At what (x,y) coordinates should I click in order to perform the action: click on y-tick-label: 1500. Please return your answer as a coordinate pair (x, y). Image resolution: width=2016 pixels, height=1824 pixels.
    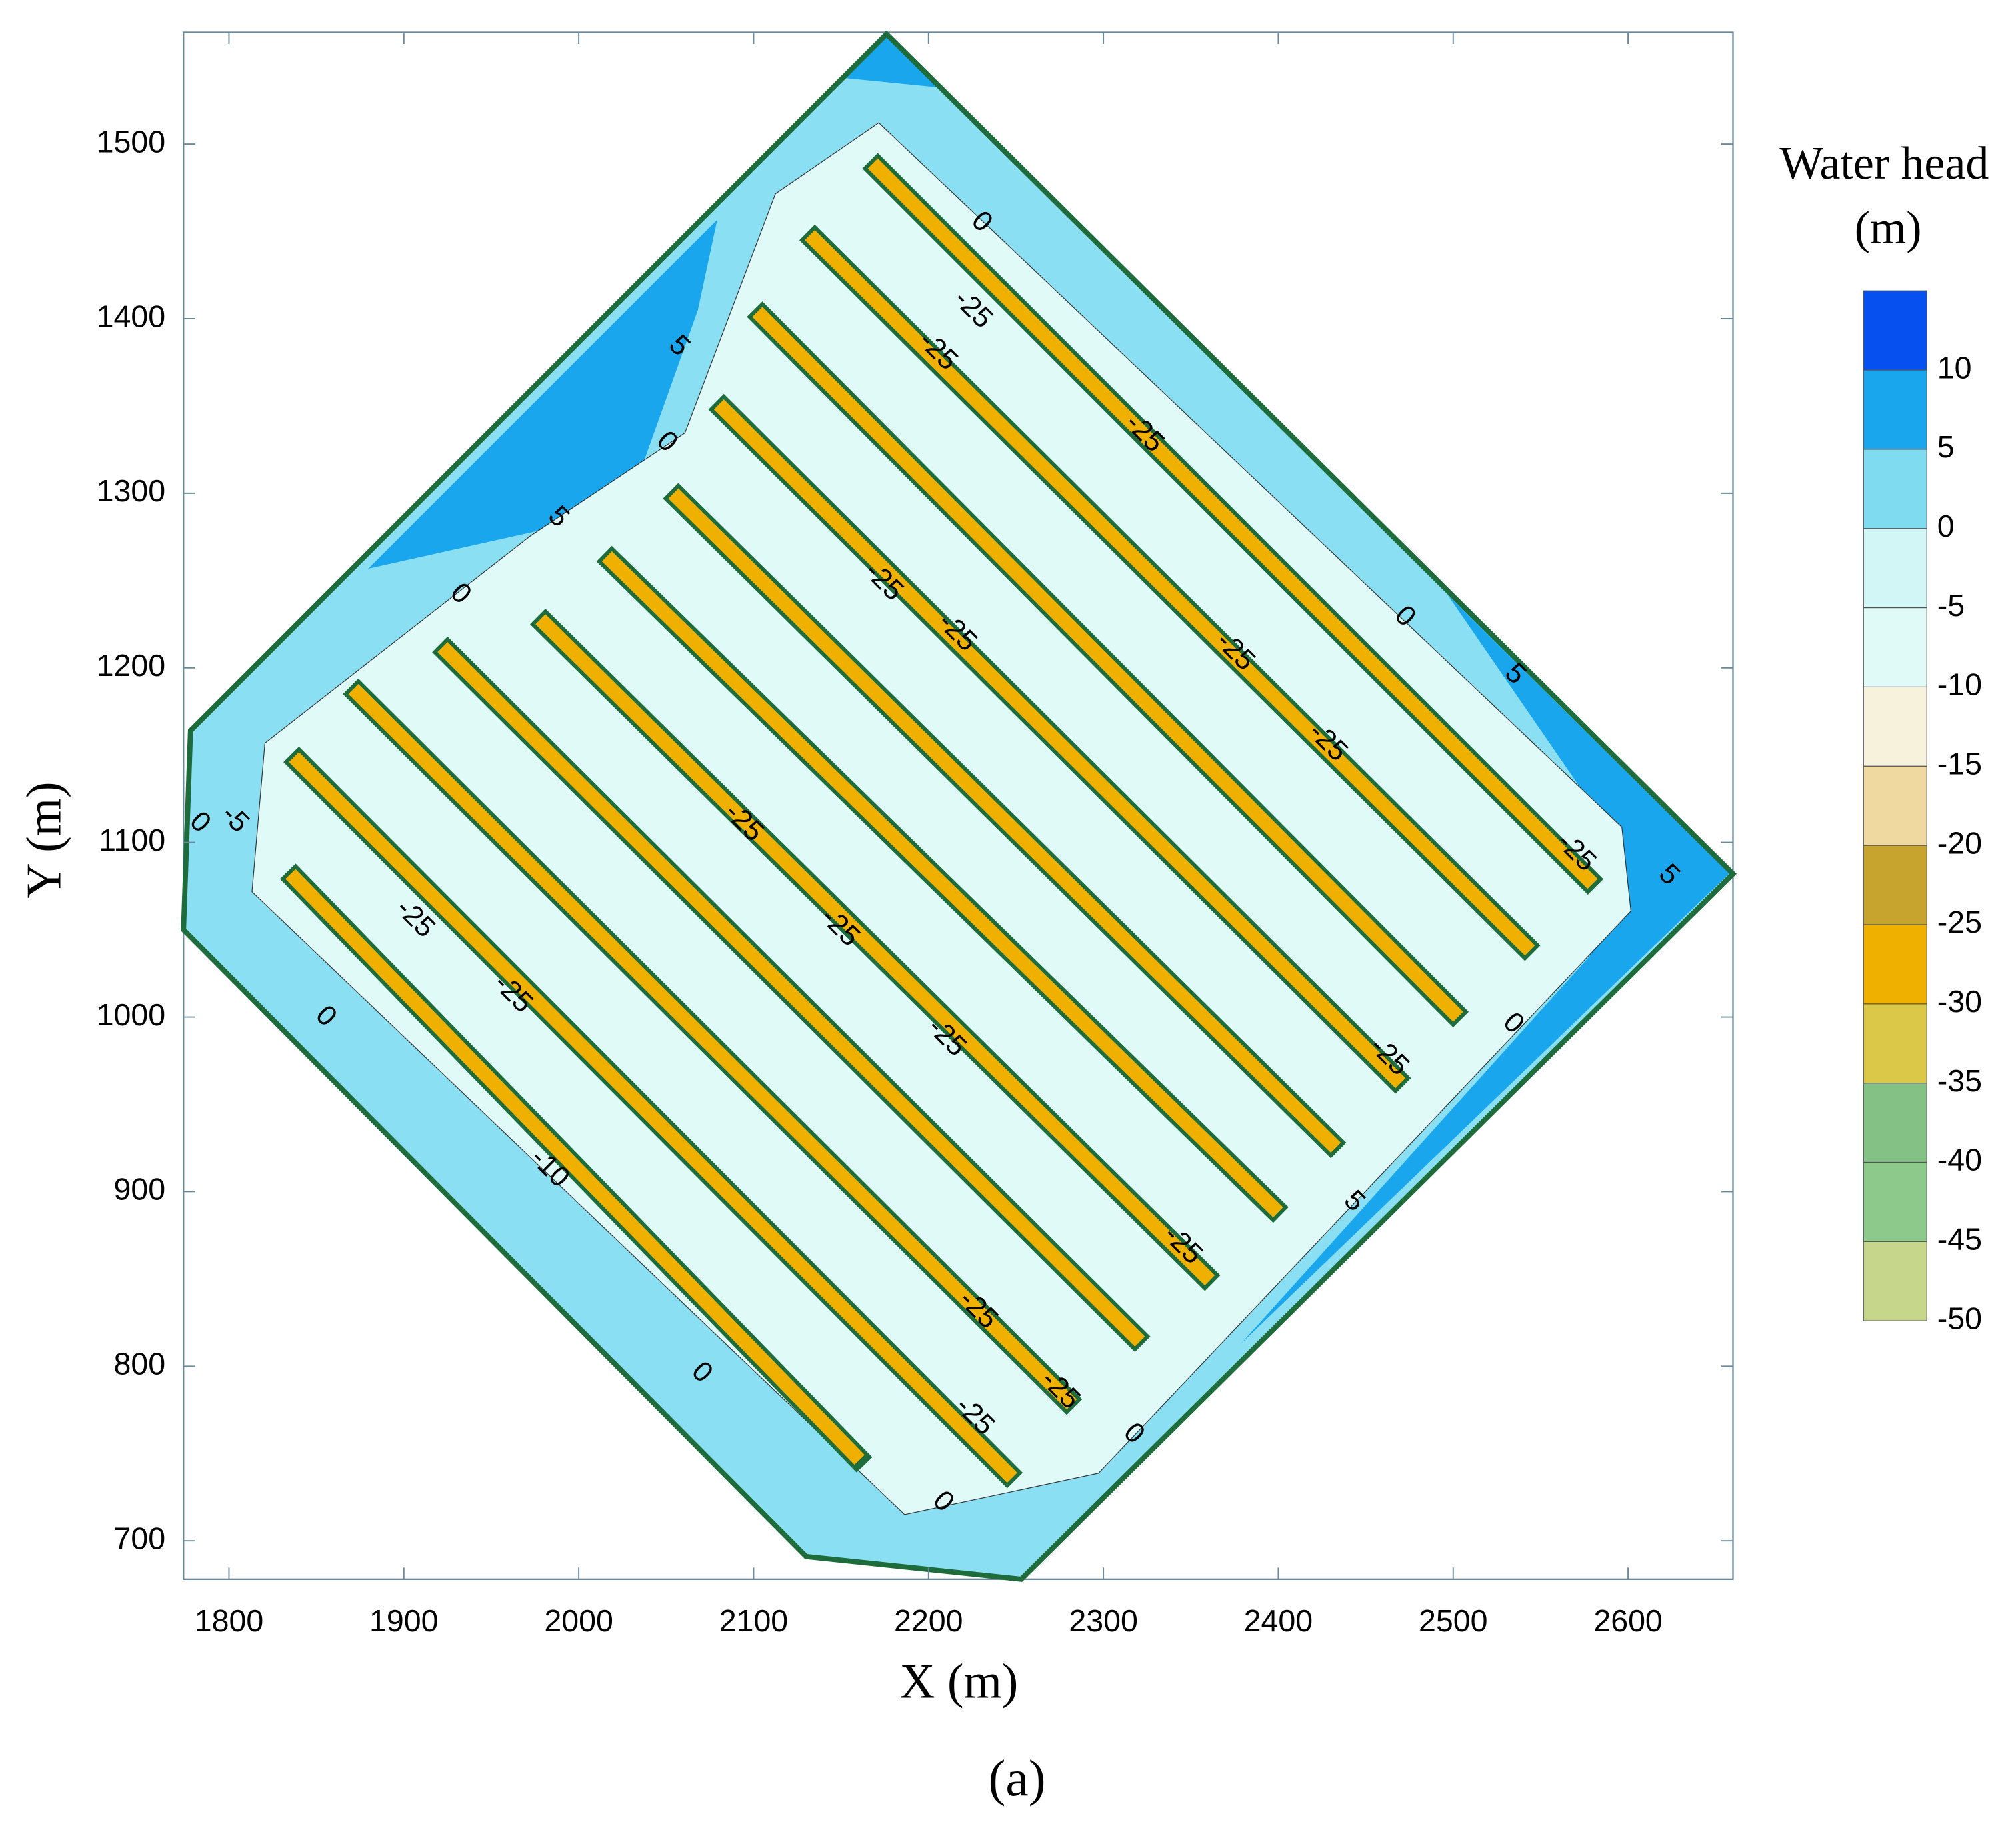
    Looking at the image, I should click on (131, 141).